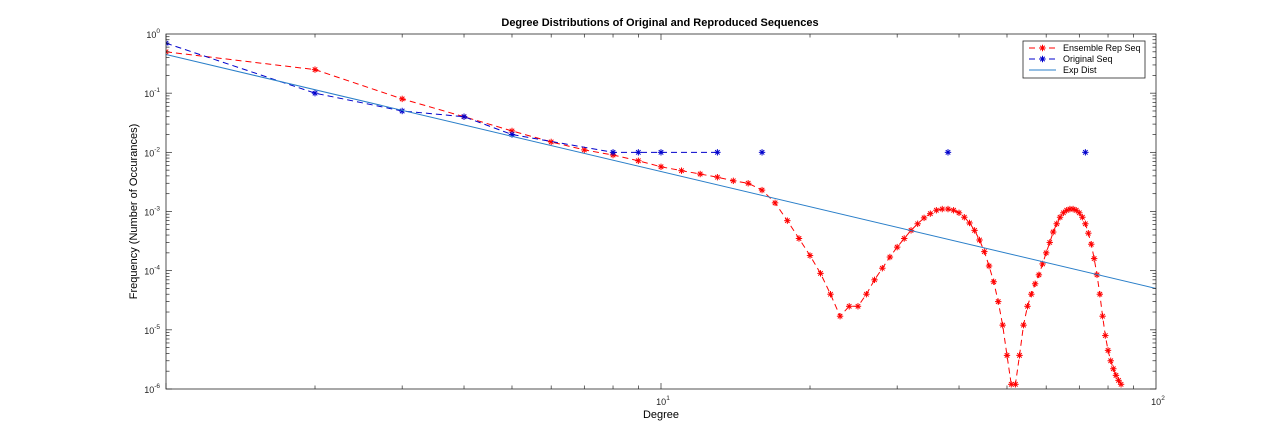 The width and height of the screenshot is (1276, 437). Describe the element at coordinates (152, 271) in the screenshot. I see `y-tick-label: 10⁻⁴` at that location.